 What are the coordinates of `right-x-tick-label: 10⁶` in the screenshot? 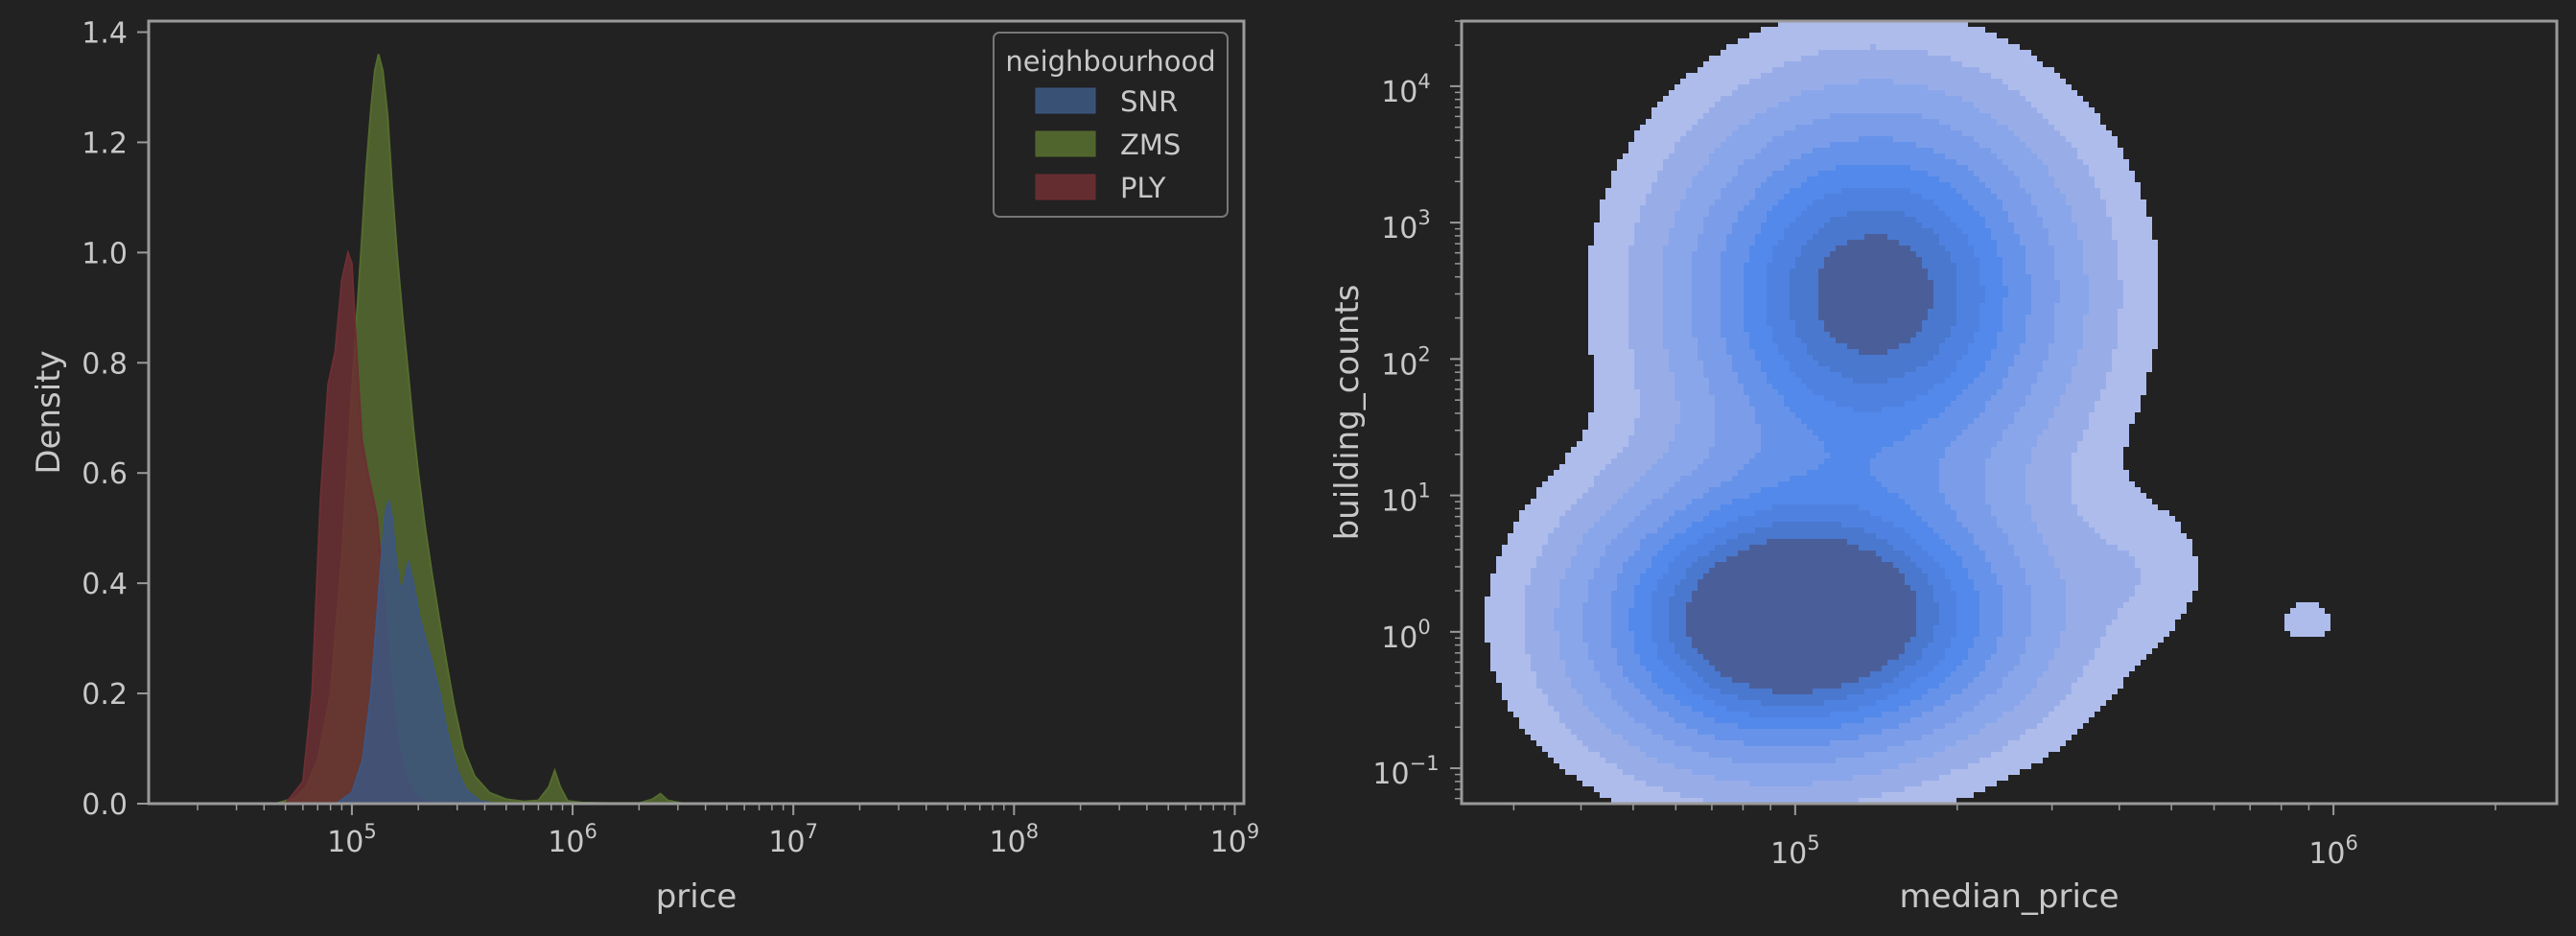 It's located at (2333, 851).